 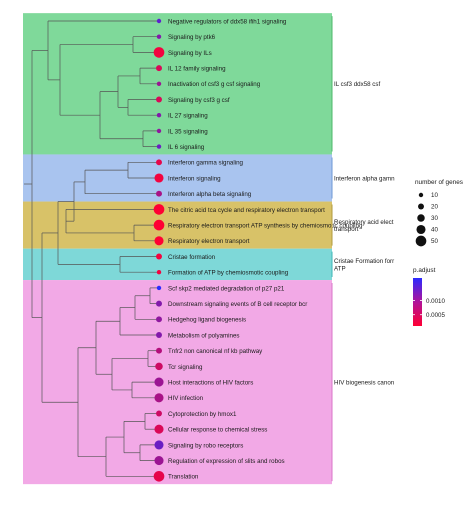 What do you see at coordinates (206, 163) in the screenshot?
I see `term-label: Interferon gamma signaling` at bounding box center [206, 163].